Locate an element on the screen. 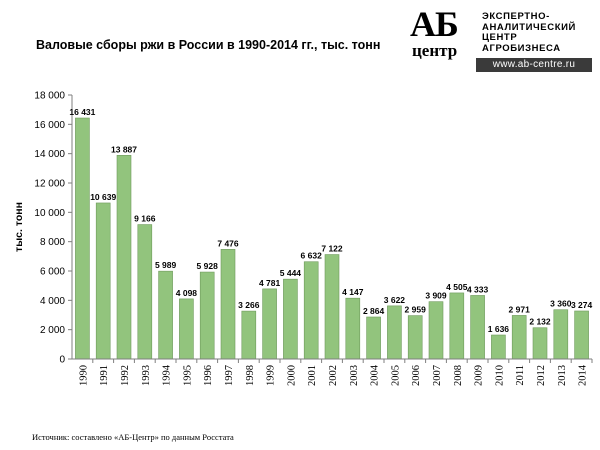  data-label: 2 132 is located at coordinates (540, 322).